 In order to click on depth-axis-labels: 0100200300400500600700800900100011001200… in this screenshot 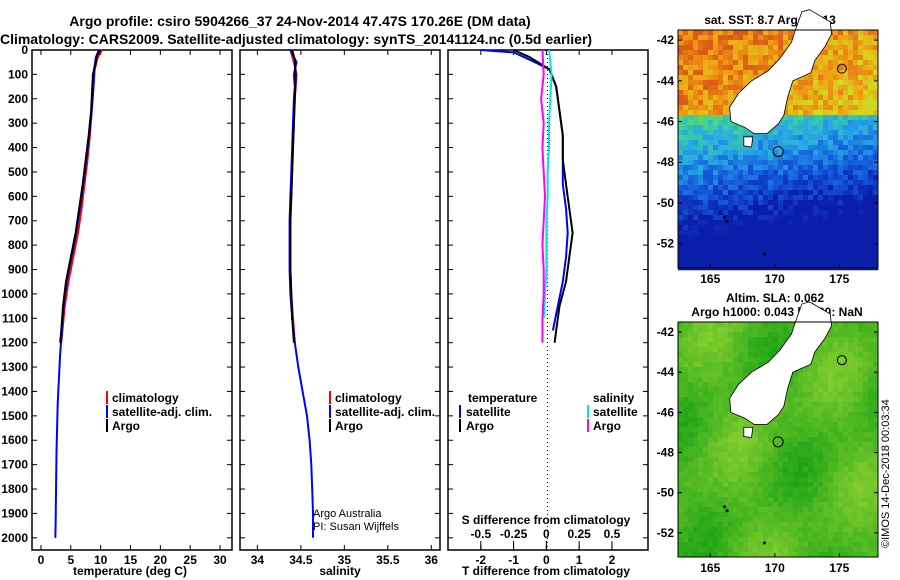, I will do `click(14, 294)`.